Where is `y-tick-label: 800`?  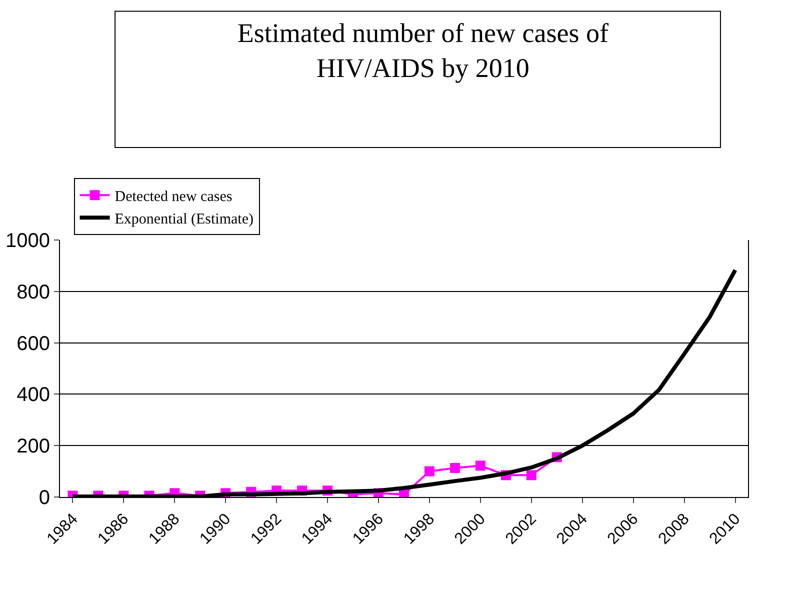 y-tick-label: 800 is located at coordinates (33, 292).